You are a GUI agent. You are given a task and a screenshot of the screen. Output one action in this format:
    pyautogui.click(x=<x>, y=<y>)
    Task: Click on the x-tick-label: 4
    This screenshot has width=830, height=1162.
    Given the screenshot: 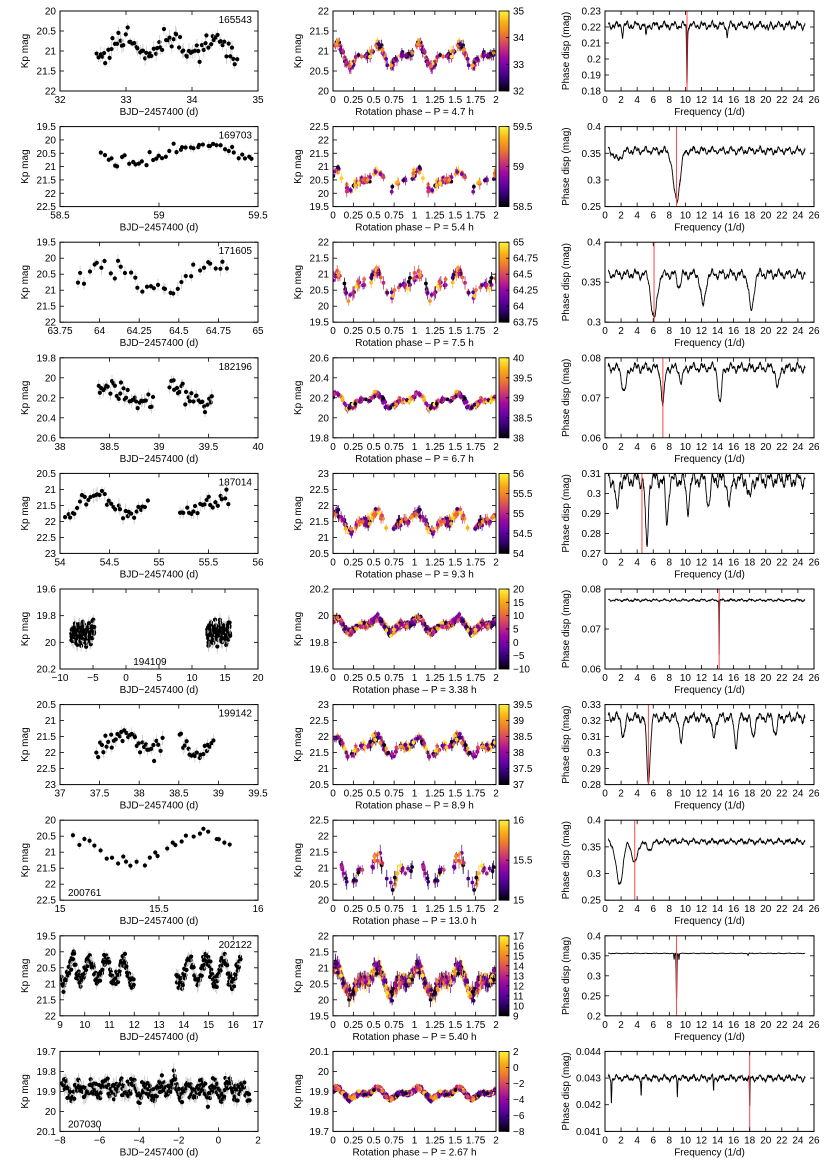 What is the action you would take?
    pyautogui.click(x=637, y=331)
    